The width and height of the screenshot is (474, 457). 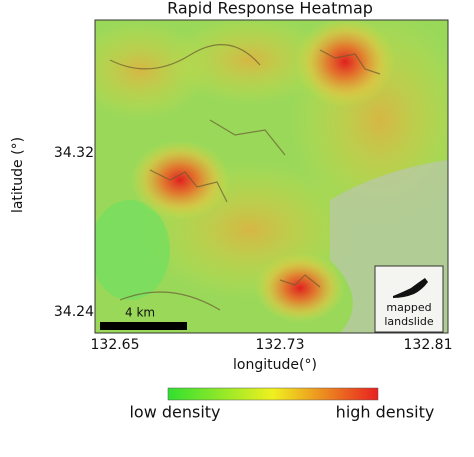 What do you see at coordinates (270, 9) in the screenshot?
I see `map-title: Rapid Response Heatmap` at bounding box center [270, 9].